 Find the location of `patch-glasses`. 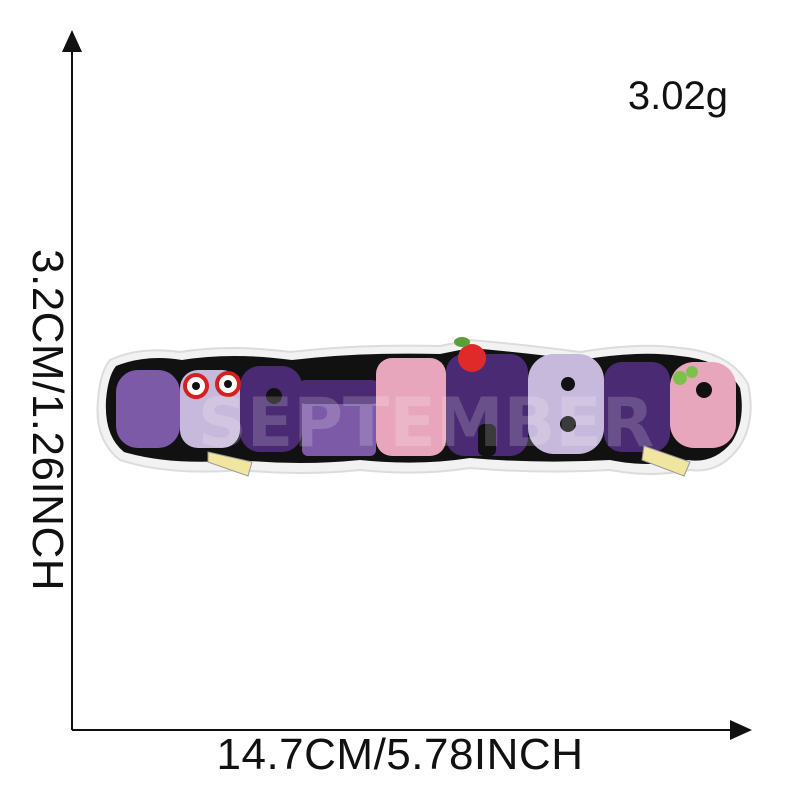

patch-glasses is located at coordinates (212, 385).